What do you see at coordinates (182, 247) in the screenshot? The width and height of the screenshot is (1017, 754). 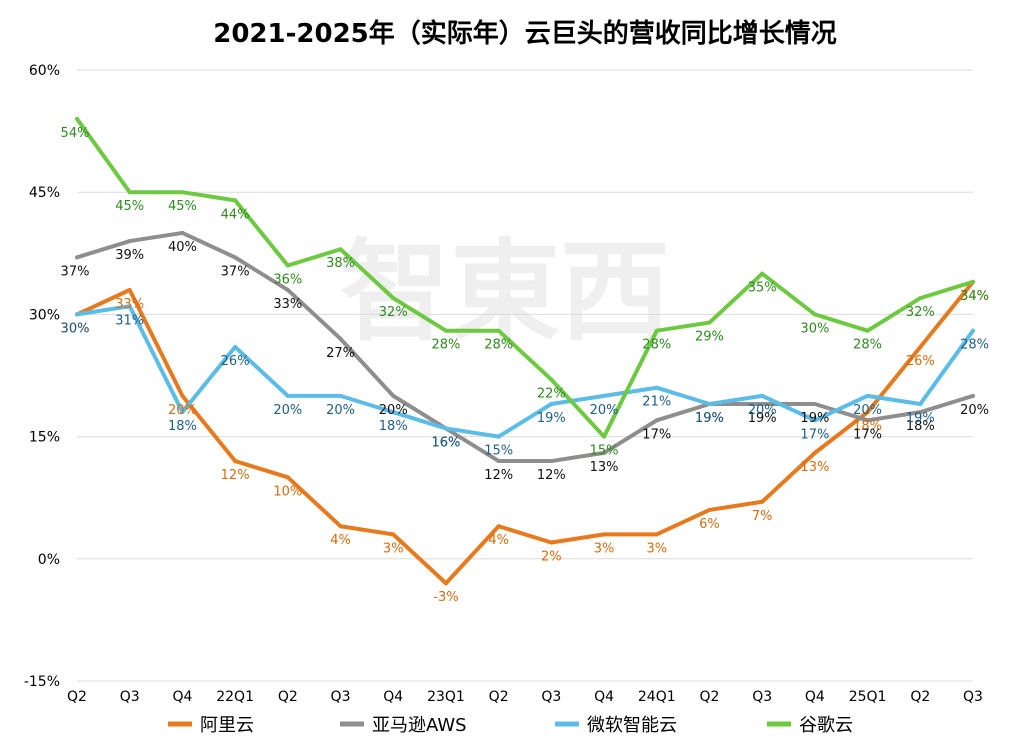 I see `data-label: 40%` at bounding box center [182, 247].